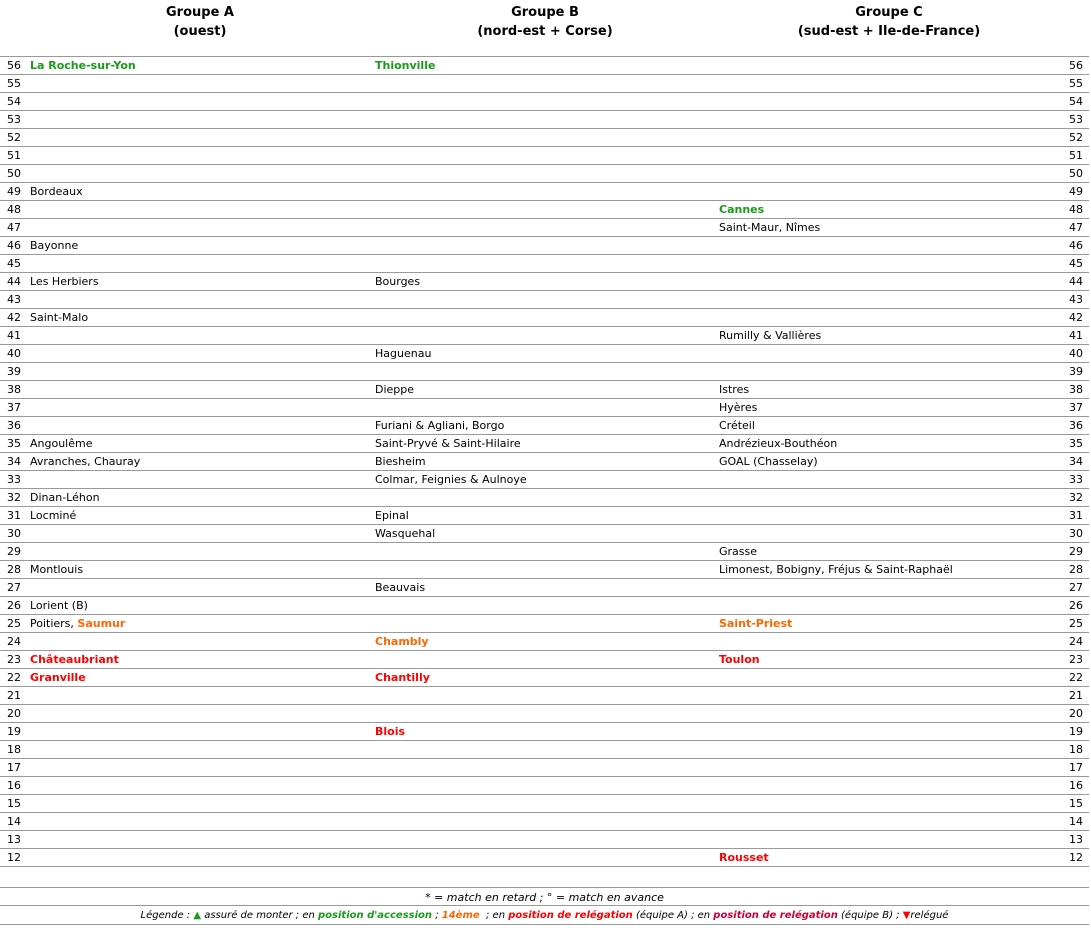  Describe the element at coordinates (14, 695) in the screenshot. I see `points-left: 21` at that location.